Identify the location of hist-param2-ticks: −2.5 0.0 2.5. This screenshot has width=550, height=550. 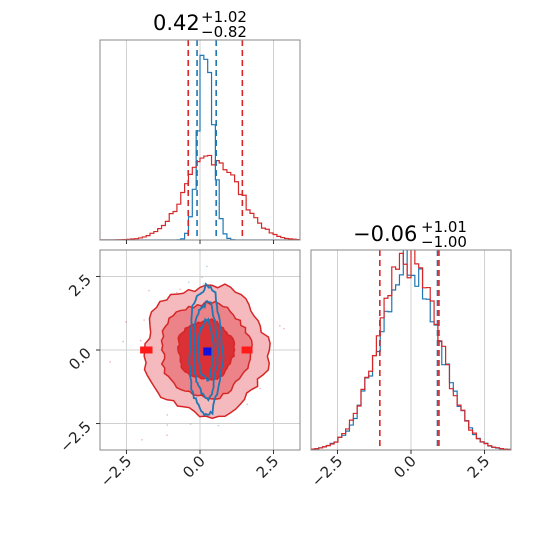
(401, 470).